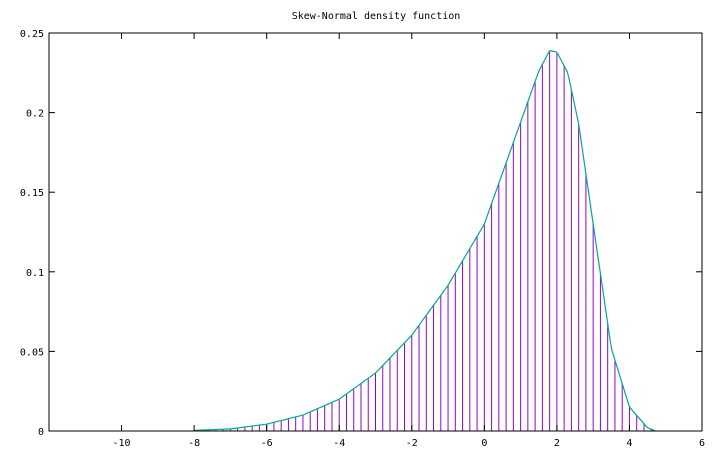  What do you see at coordinates (35, 114) in the screenshot?
I see `y-tick-label: 0.2` at bounding box center [35, 114].